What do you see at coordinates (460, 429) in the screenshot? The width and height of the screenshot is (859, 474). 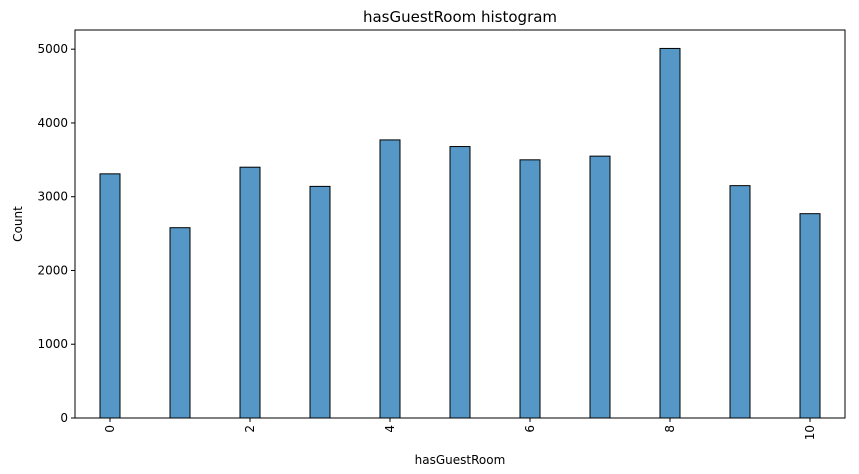 I see `x-axis-ticks: 0 2 4 6 8 10` at bounding box center [460, 429].